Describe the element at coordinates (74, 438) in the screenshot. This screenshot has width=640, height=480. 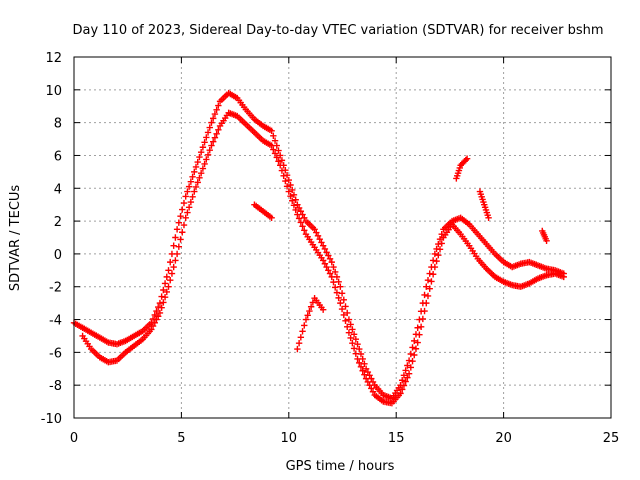
I see `x-tick-label: 0` at that location.